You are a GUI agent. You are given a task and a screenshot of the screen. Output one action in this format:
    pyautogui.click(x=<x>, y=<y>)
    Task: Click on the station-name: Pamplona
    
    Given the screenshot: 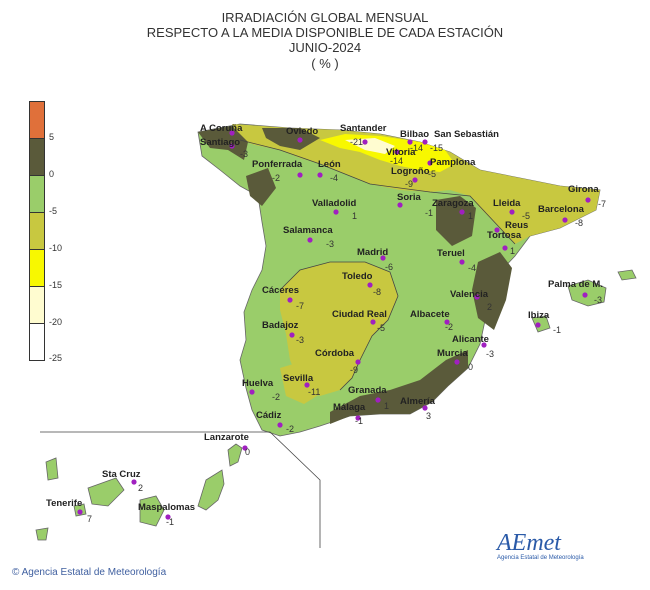 What is the action you would take?
    pyautogui.click(x=453, y=162)
    